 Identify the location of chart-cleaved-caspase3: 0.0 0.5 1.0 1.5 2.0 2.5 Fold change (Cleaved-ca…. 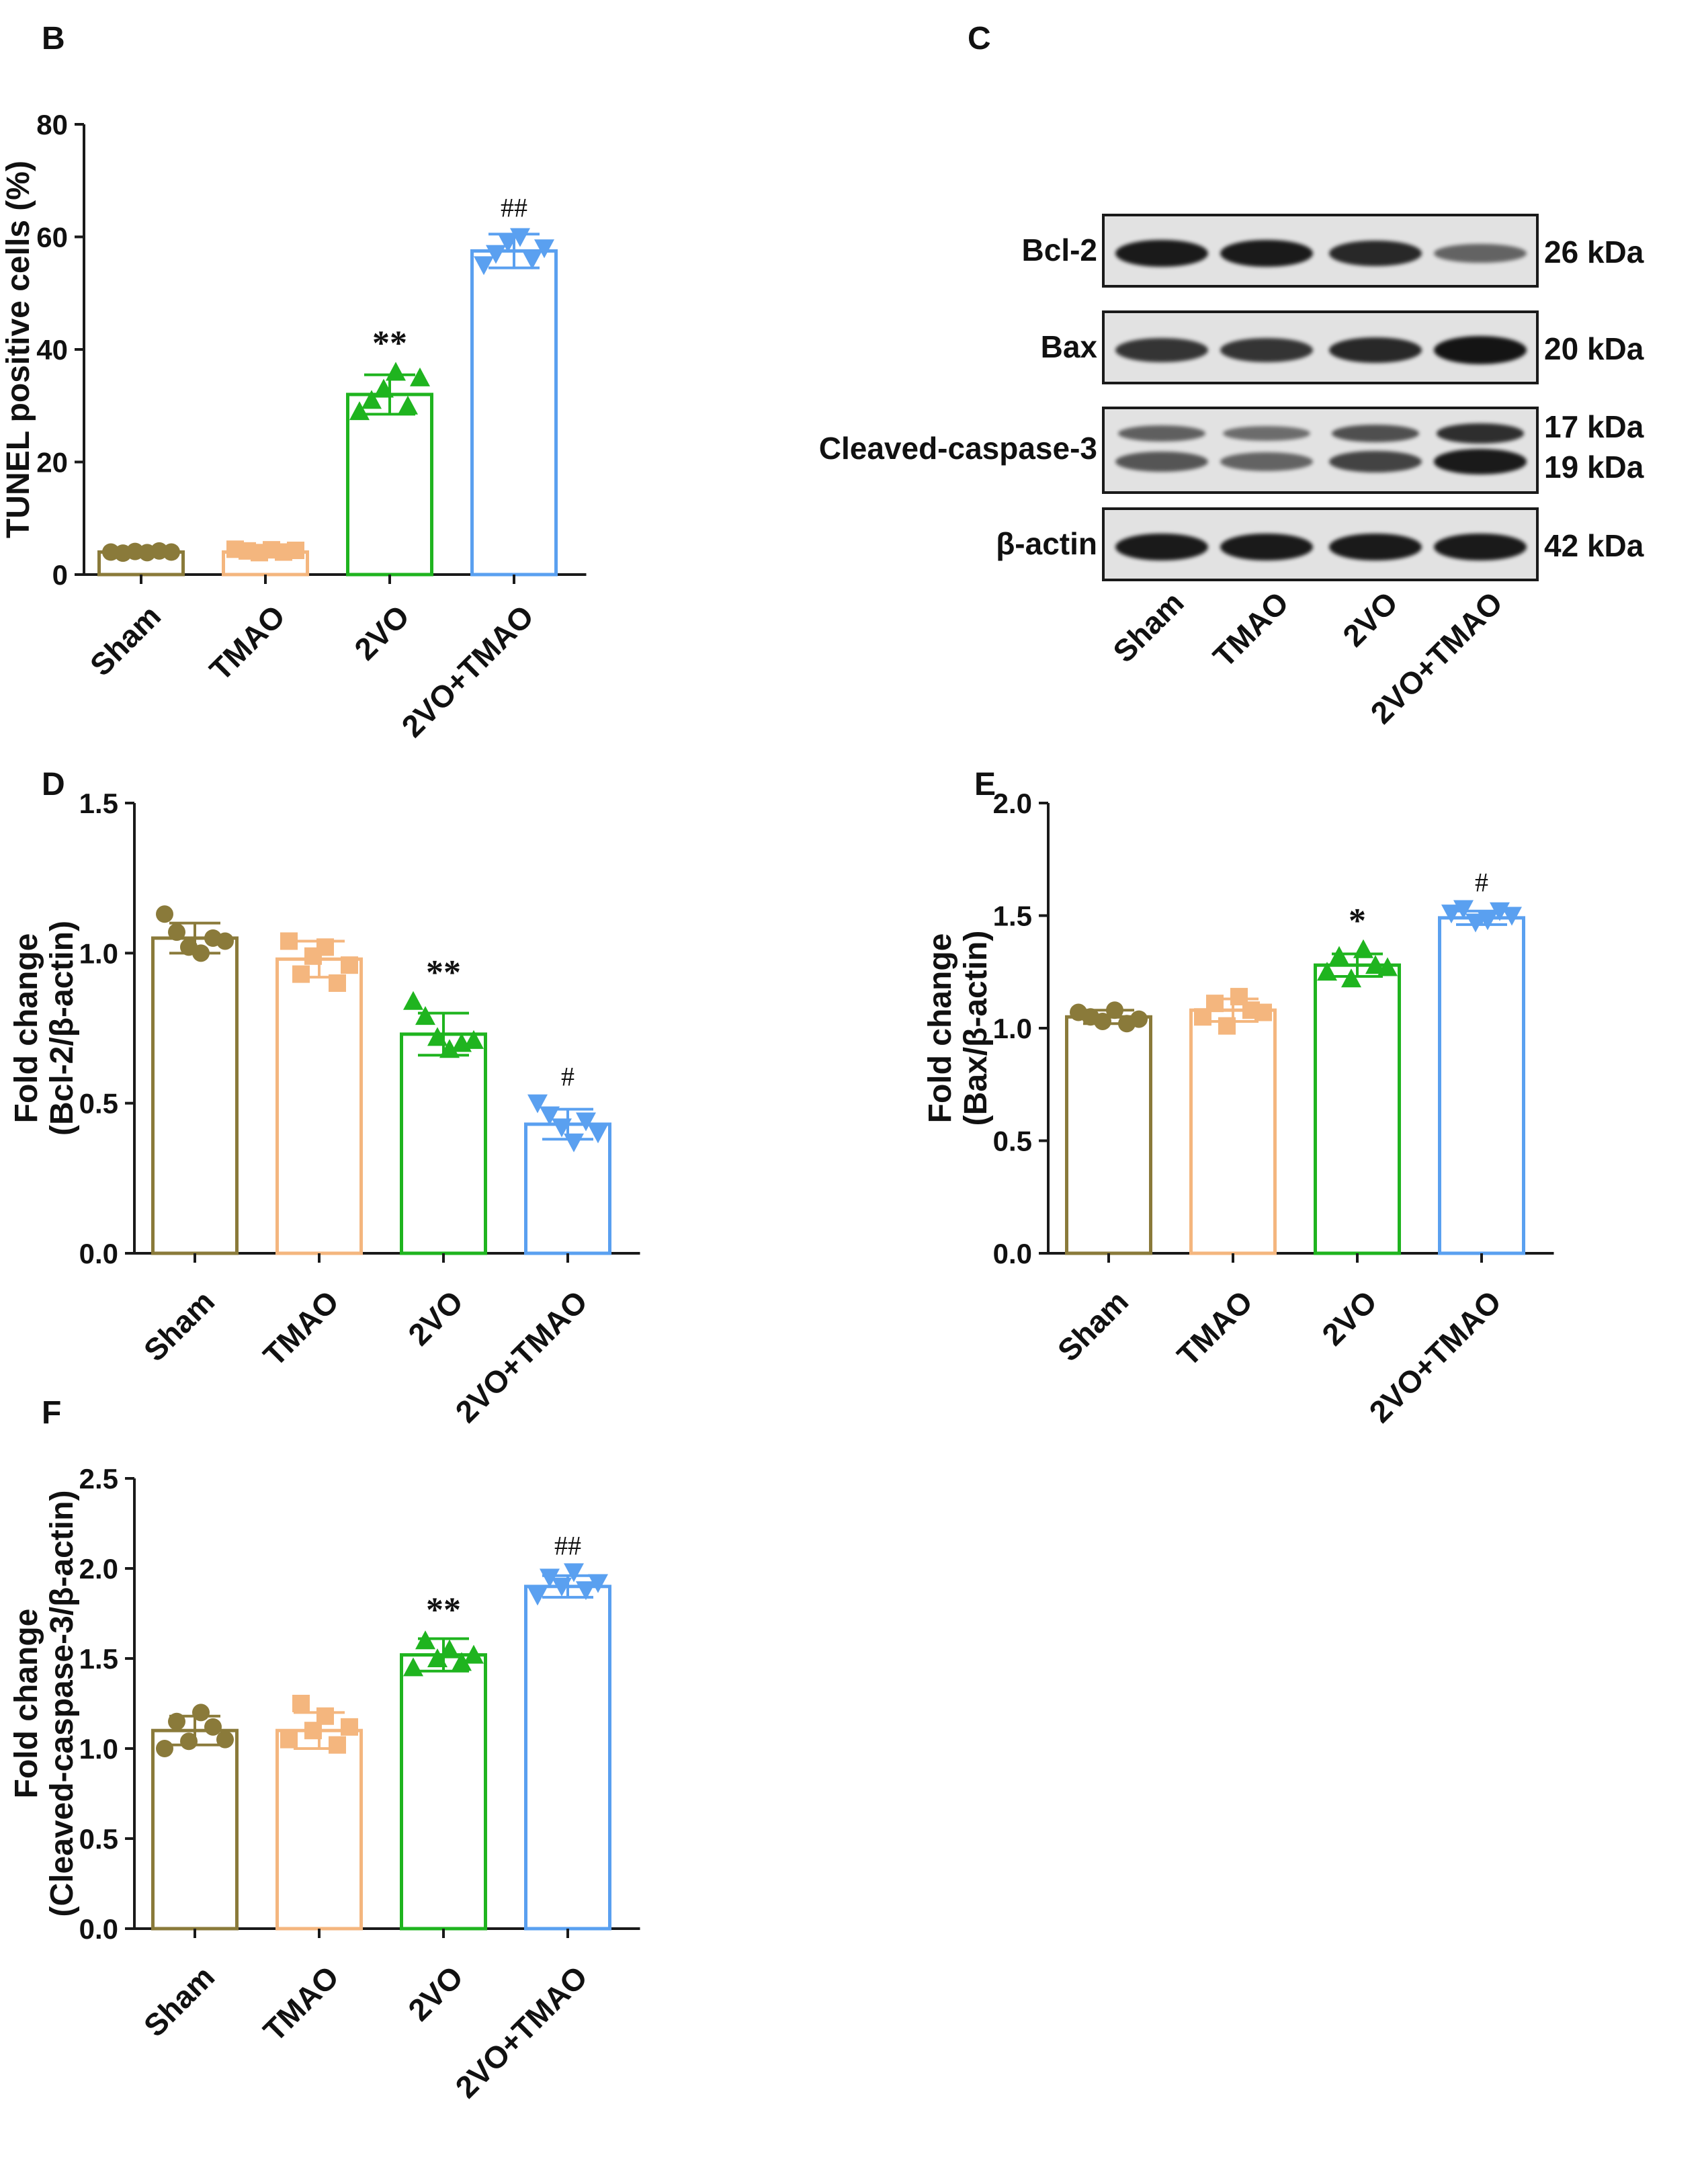
(324, 1784).